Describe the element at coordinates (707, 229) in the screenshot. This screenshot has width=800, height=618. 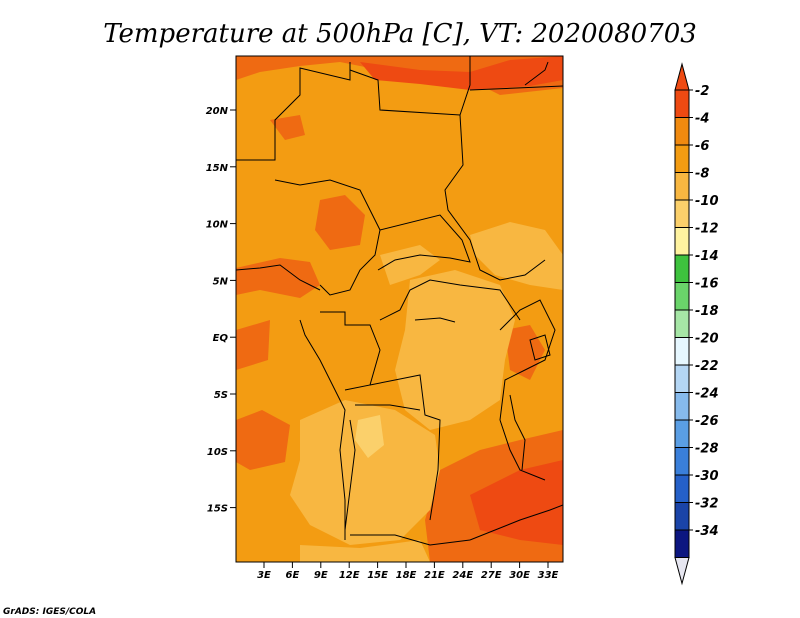
I see `colorbar-label: -12` at that location.